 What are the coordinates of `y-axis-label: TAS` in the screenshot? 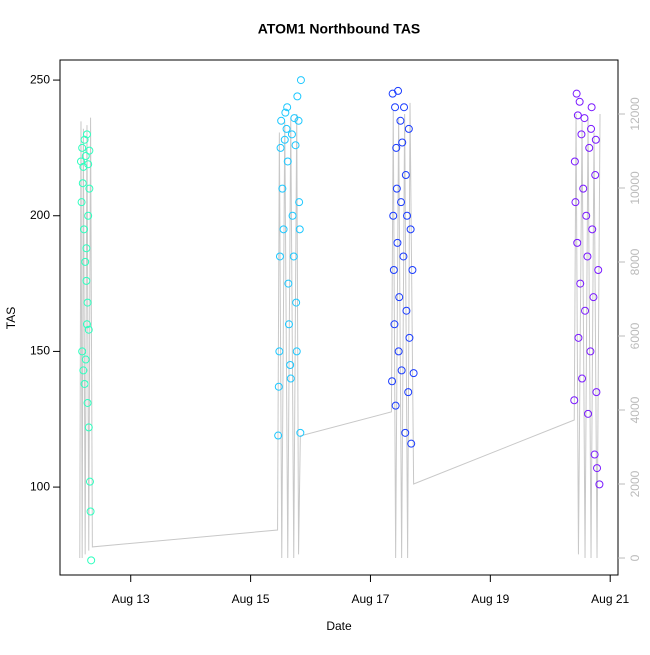 It's located at (11, 318).